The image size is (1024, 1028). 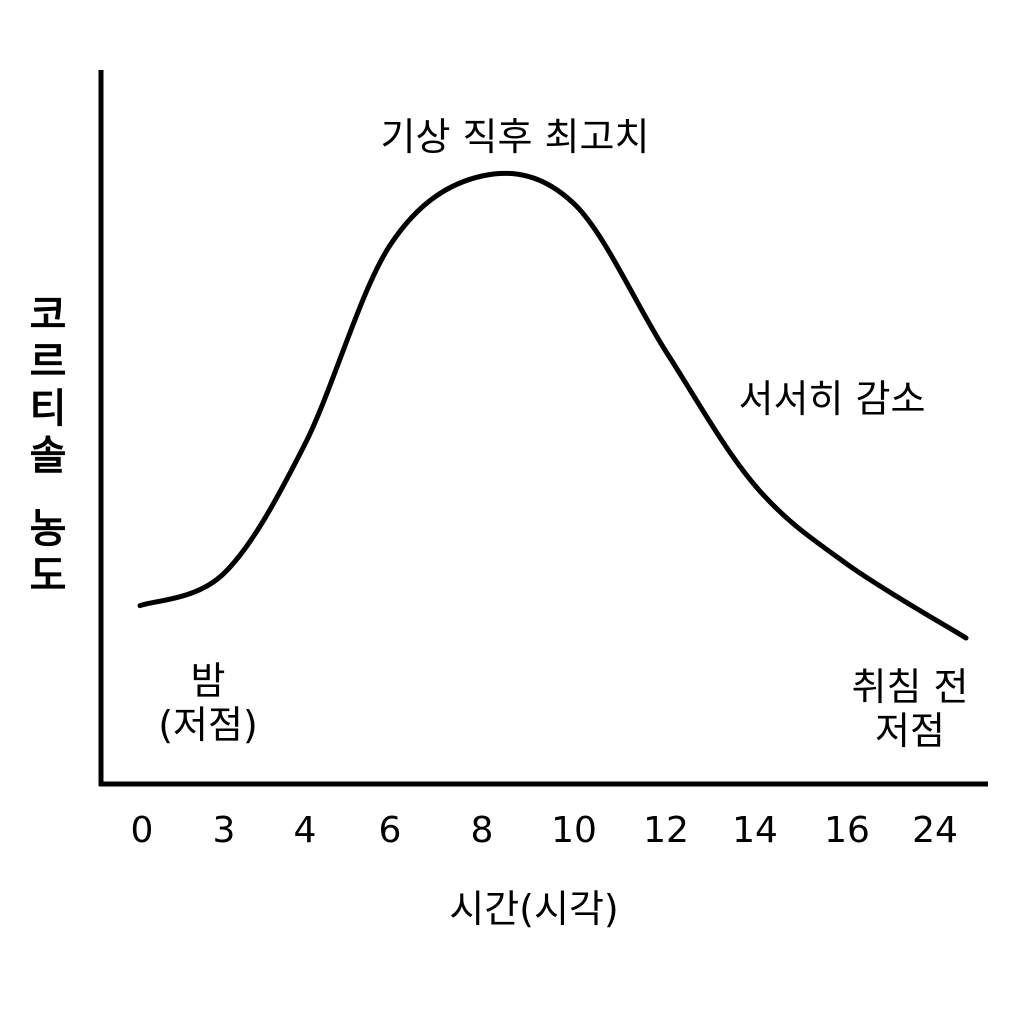 What do you see at coordinates (574, 830) in the screenshot?
I see `x-tick-label: 10` at bounding box center [574, 830].